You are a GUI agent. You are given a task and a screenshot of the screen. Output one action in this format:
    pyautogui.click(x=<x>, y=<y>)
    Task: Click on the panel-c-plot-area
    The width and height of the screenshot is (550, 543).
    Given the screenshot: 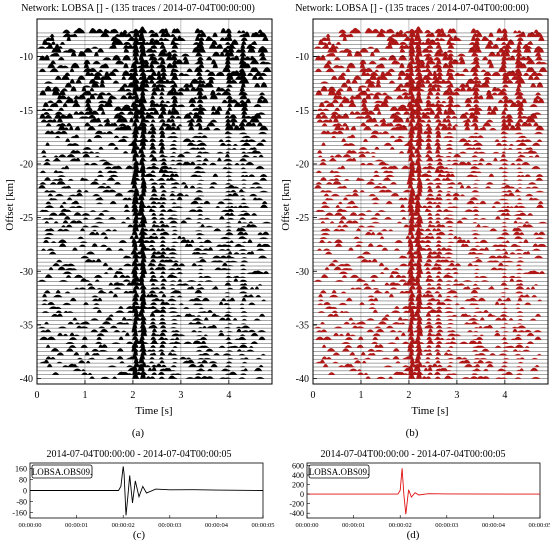 What is the action you would take?
    pyautogui.click(x=147, y=491)
    